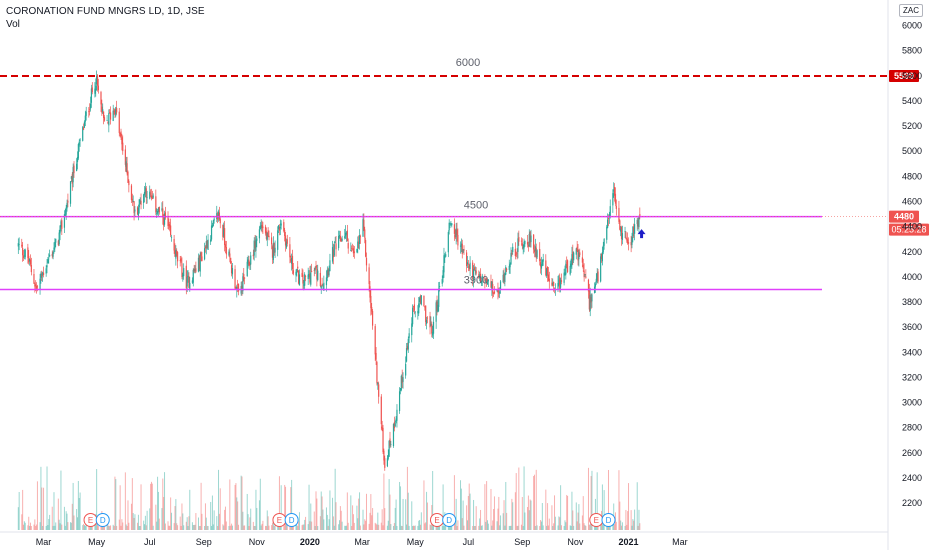 The height and width of the screenshot is (555, 932). Describe the element at coordinates (575, 542) in the screenshot. I see `x-tick-label: Nov` at that location.